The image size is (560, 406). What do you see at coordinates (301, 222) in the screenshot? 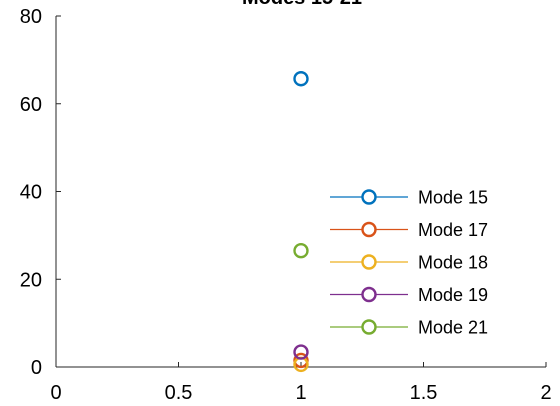
I see `plot-area` at bounding box center [301, 222].